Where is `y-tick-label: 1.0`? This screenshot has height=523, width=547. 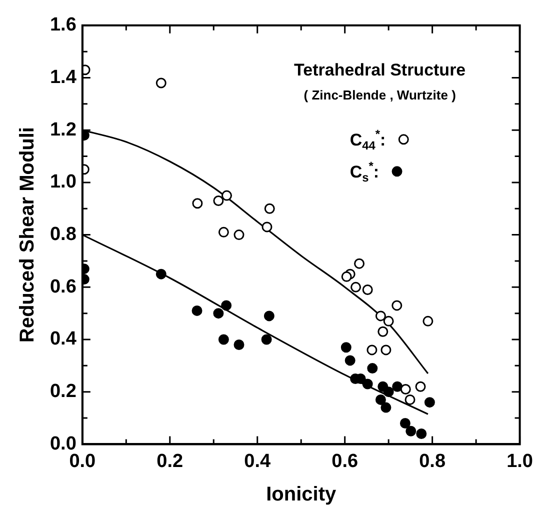
y-tick-label: 1.0 is located at coordinates (63, 182).